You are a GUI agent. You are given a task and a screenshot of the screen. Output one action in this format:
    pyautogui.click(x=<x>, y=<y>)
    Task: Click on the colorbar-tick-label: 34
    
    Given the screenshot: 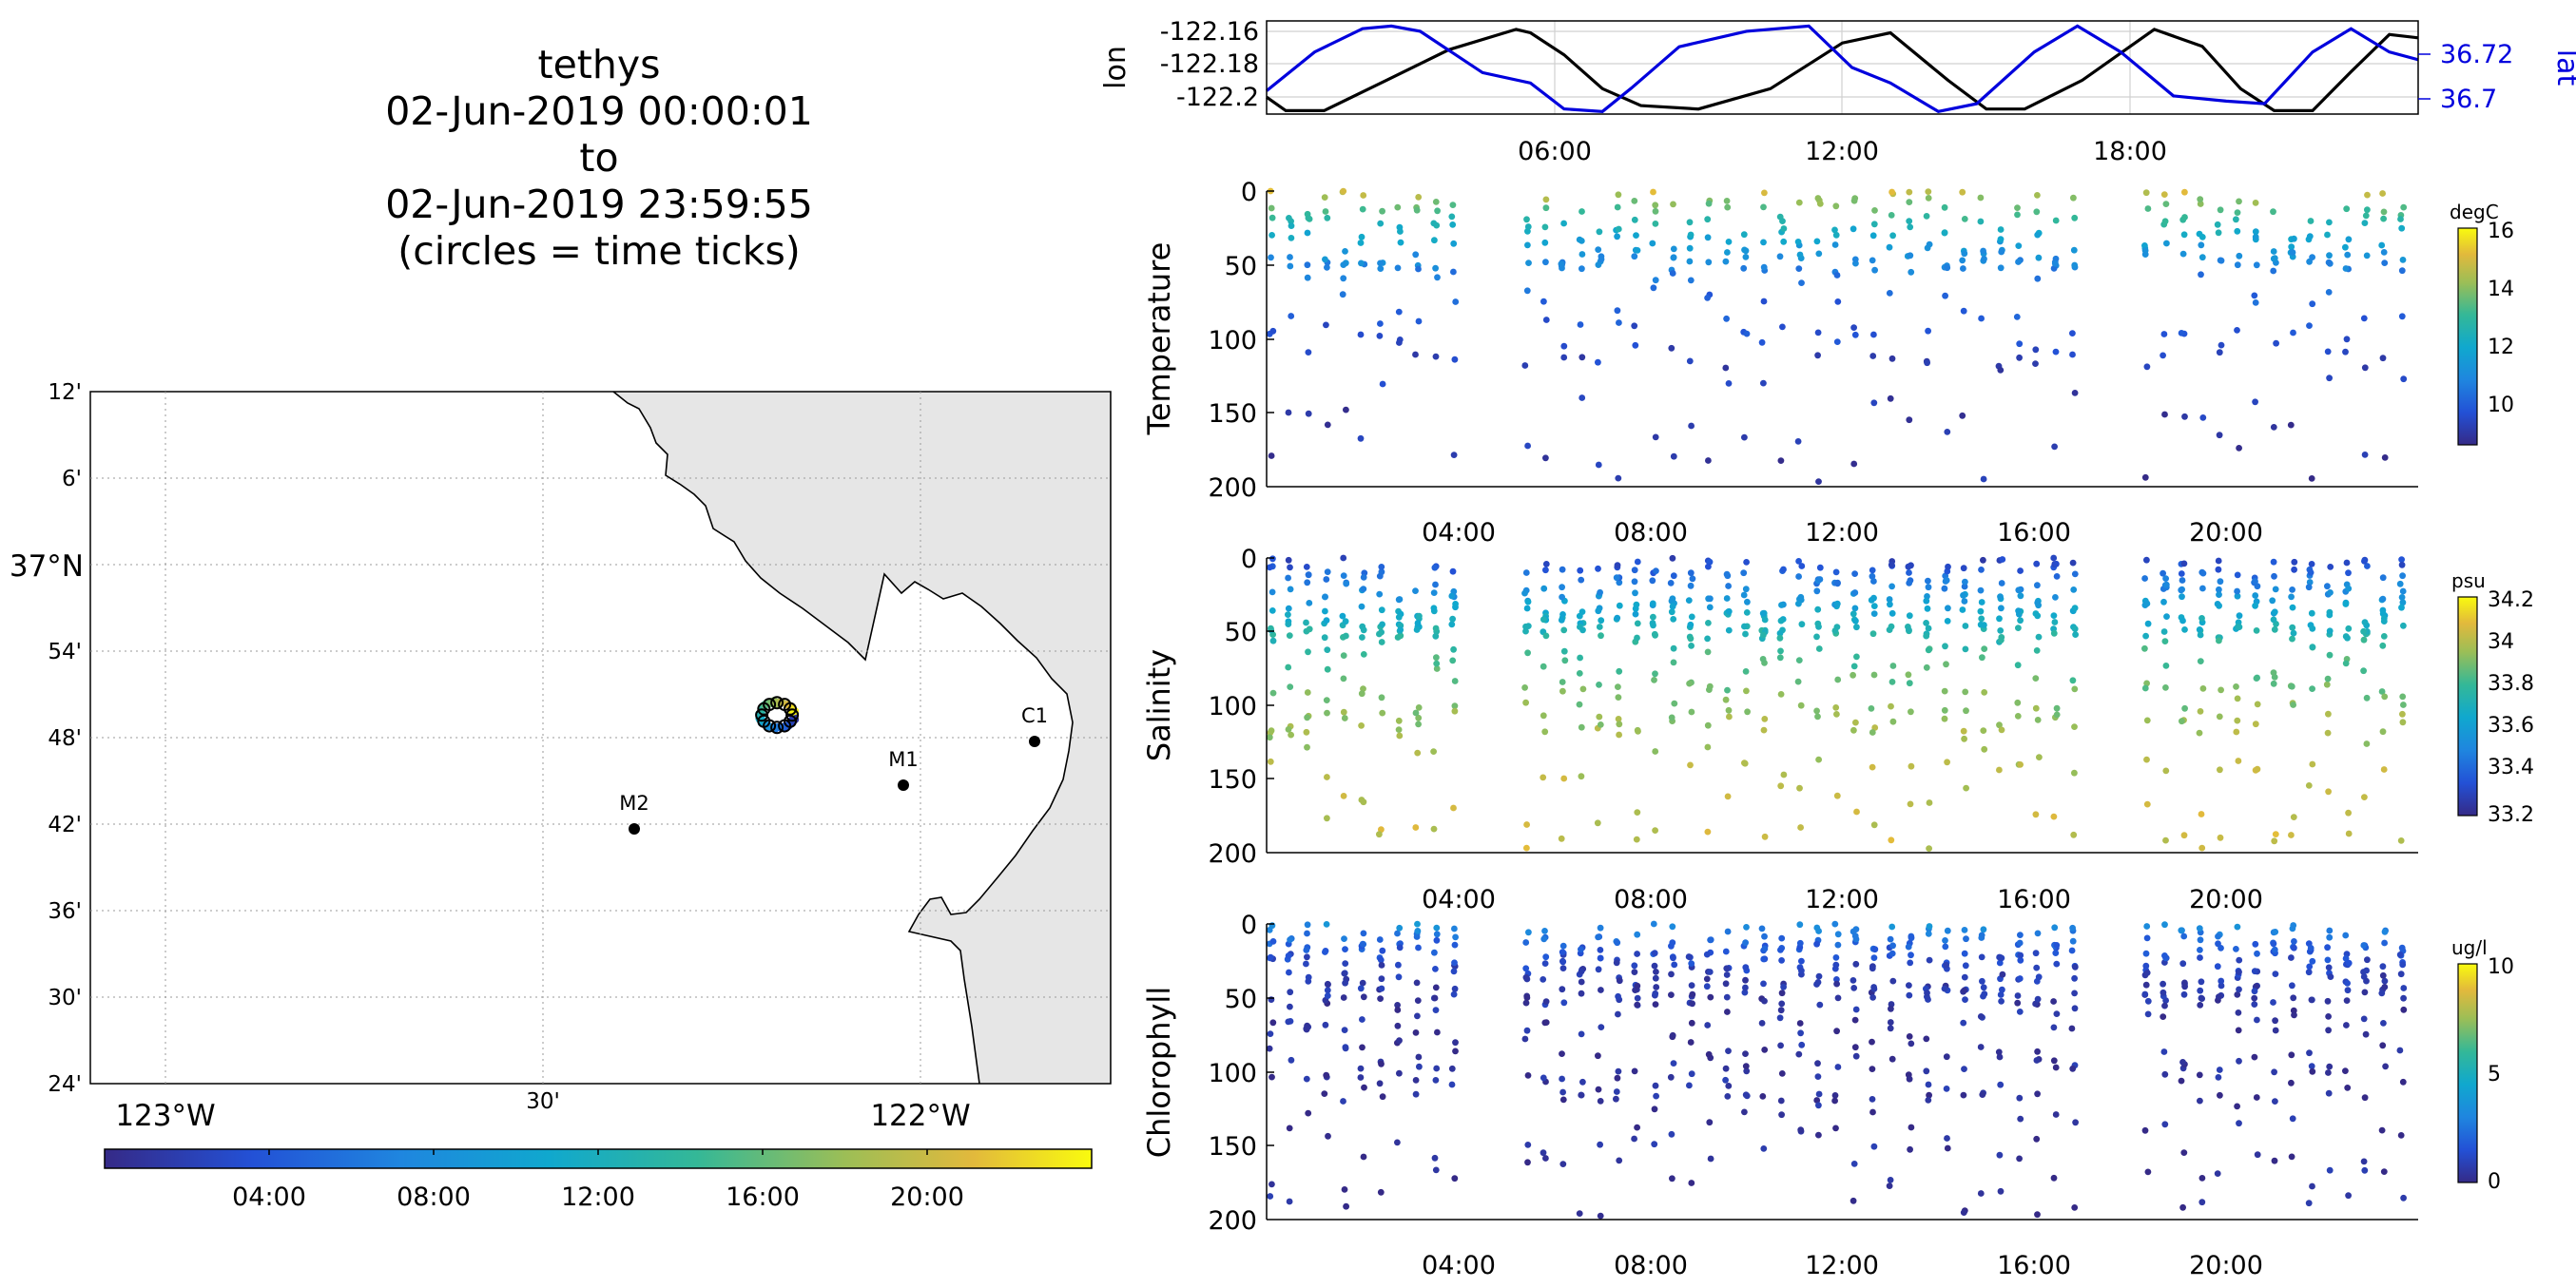 What is the action you would take?
    pyautogui.click(x=2501, y=642)
    